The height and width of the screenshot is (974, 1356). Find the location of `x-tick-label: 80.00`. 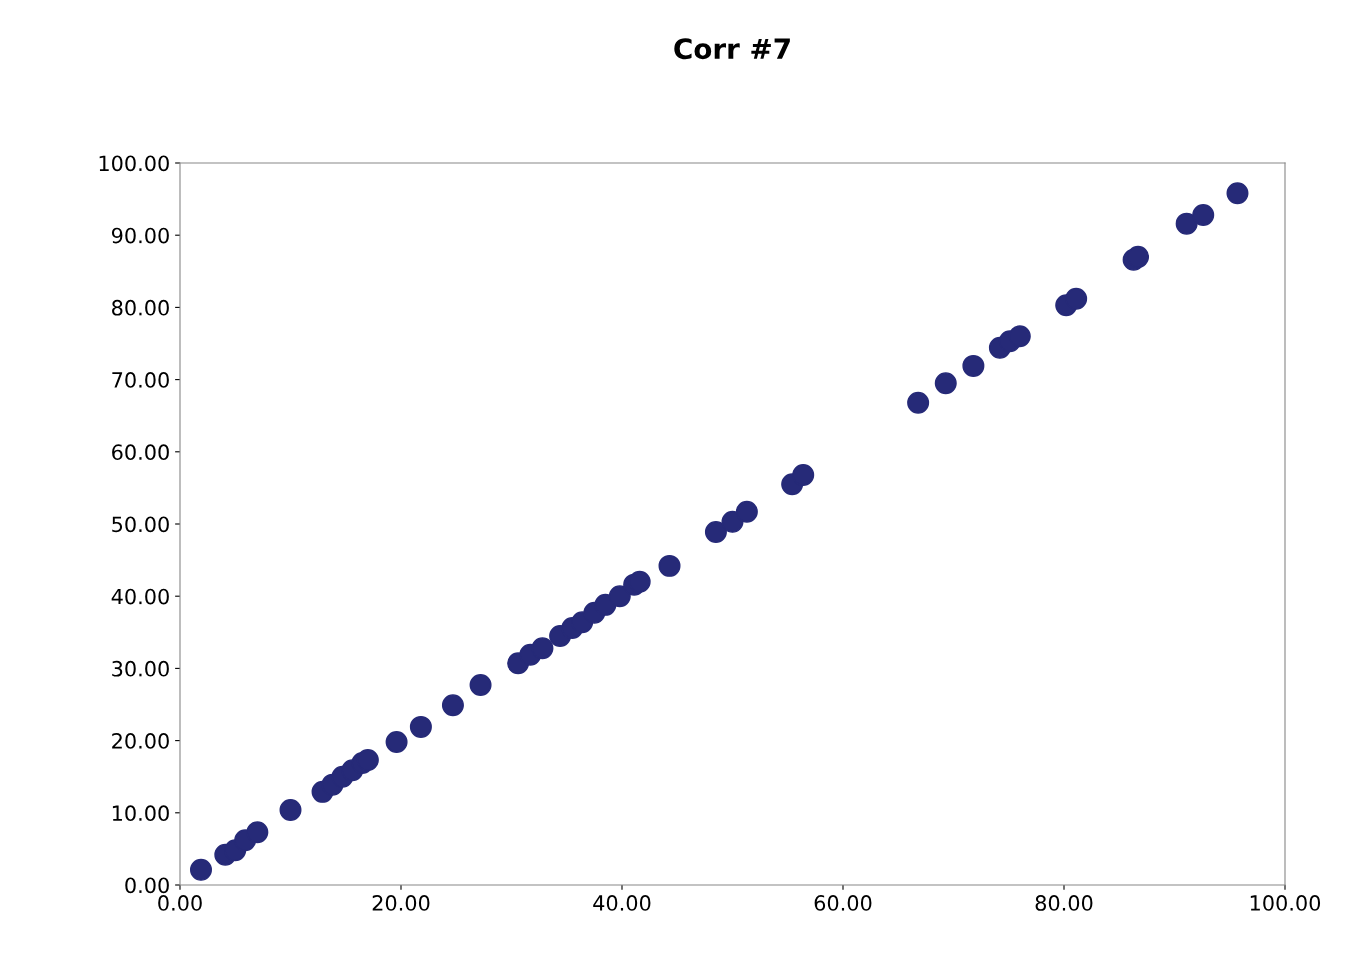

x-tick-label: 80.00 is located at coordinates (1064, 903).